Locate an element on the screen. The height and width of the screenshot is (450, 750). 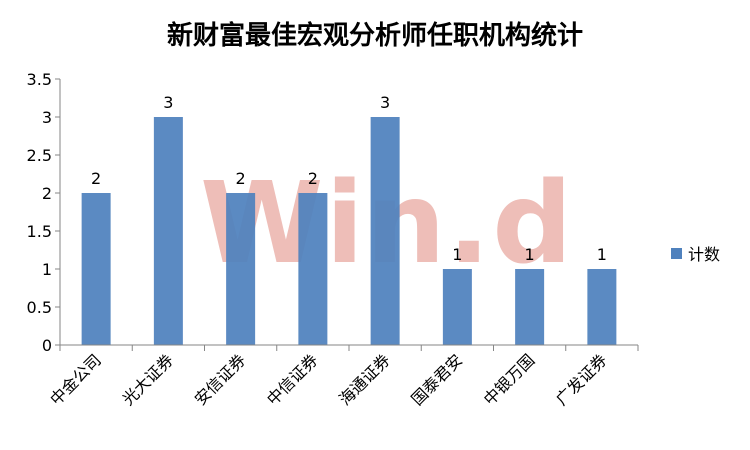
legend: 计数 is located at coordinates (695, 254).